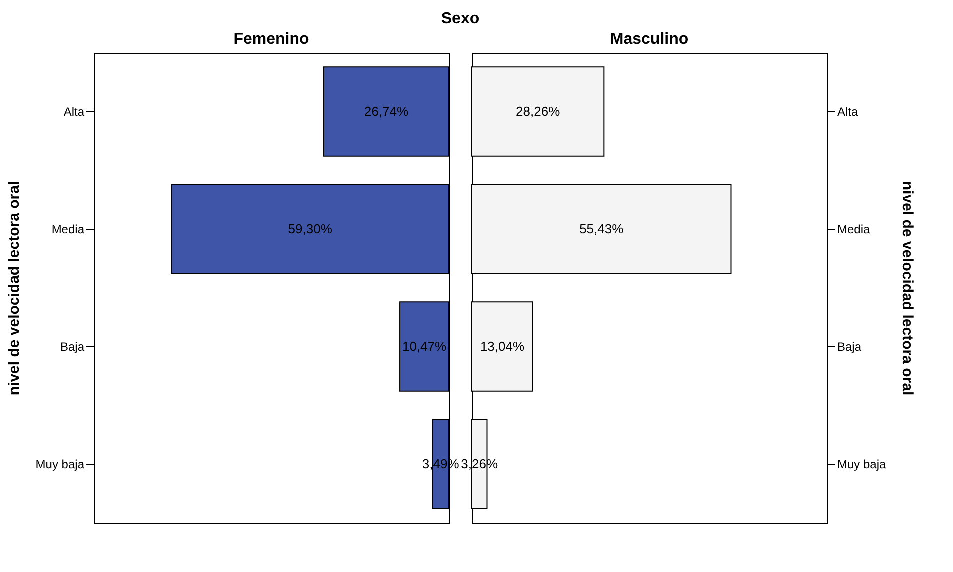 The height and width of the screenshot is (572, 953). Describe the element at coordinates (649, 39) in the screenshot. I see `chart-title: Masculino` at that location.